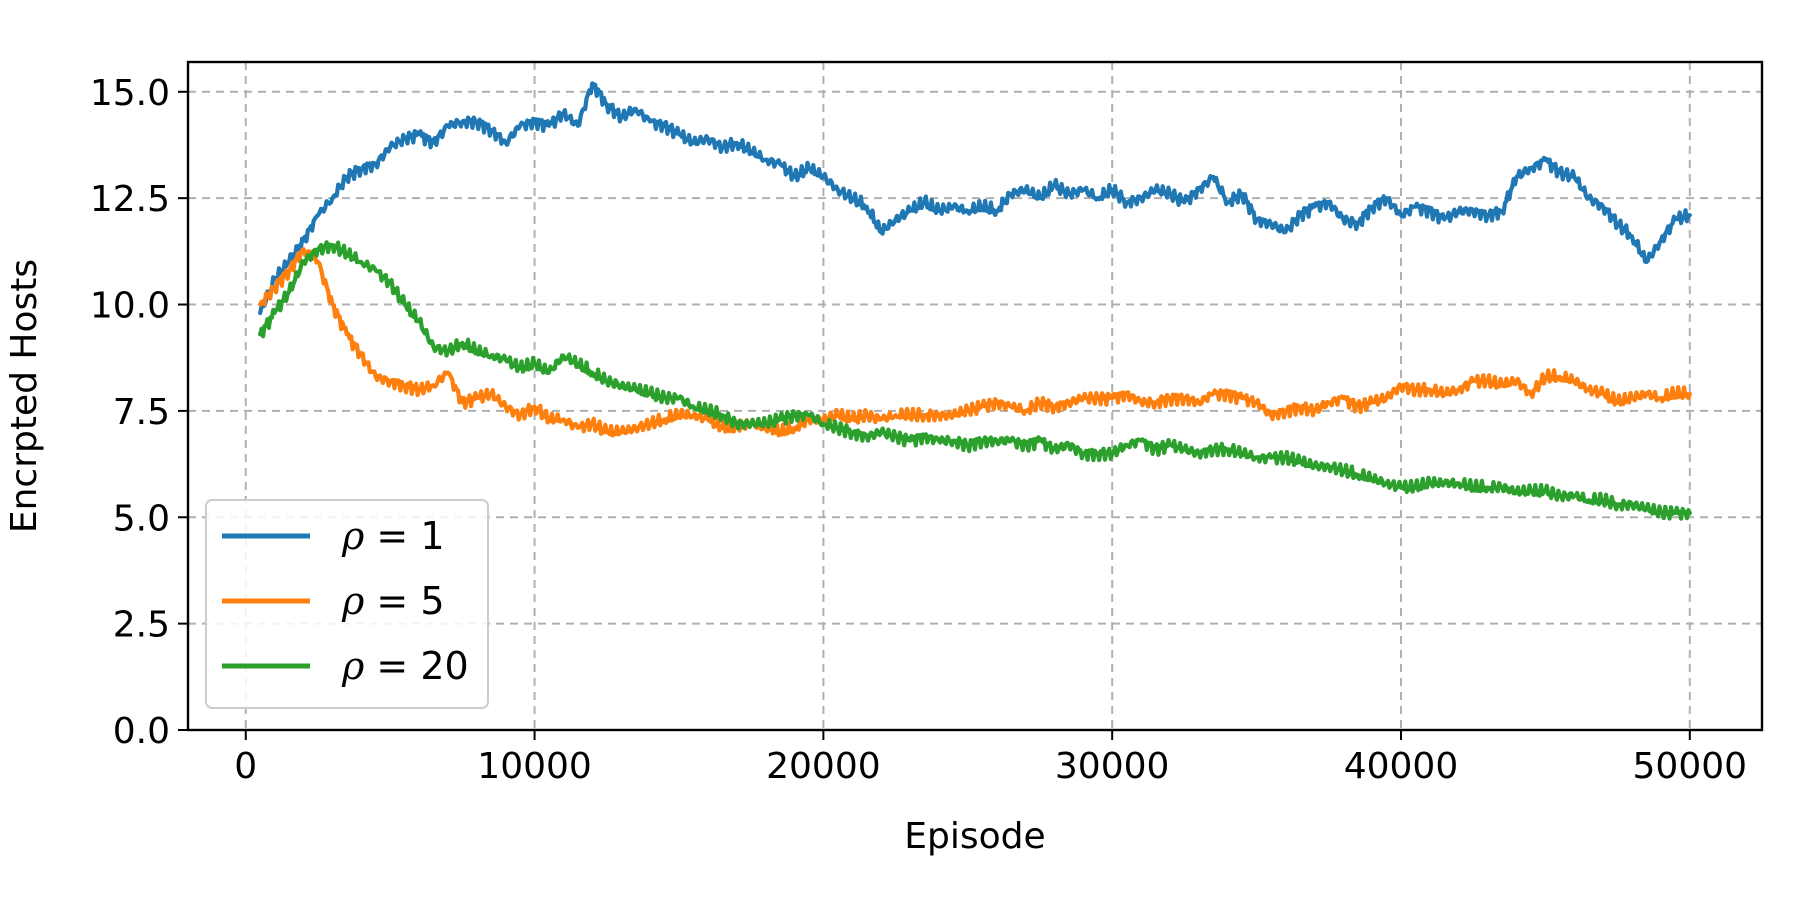 The width and height of the screenshot is (1800, 900). Describe the element at coordinates (393, 601) in the screenshot. I see `legend-label-2: ρ = 5` at that location.